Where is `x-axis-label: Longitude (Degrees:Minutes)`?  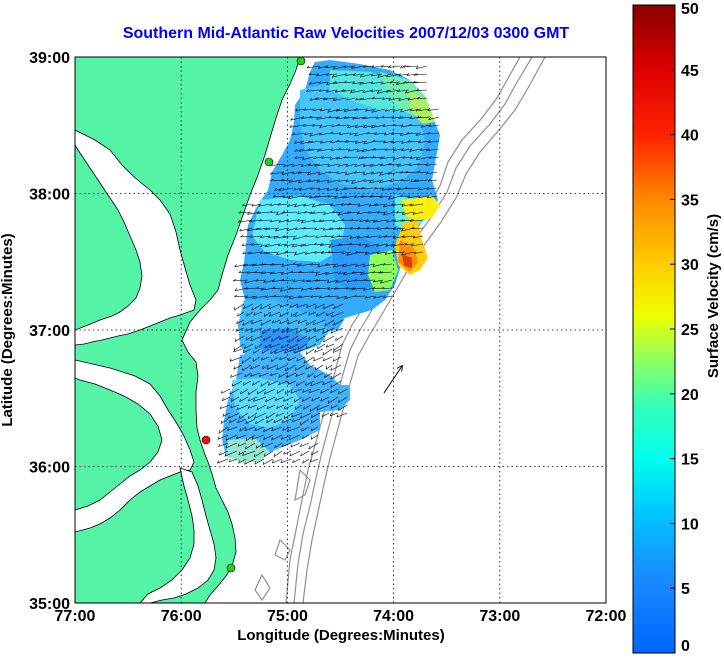
x-axis-label: Longitude (Degrees:Minutes) is located at coordinates (341, 635).